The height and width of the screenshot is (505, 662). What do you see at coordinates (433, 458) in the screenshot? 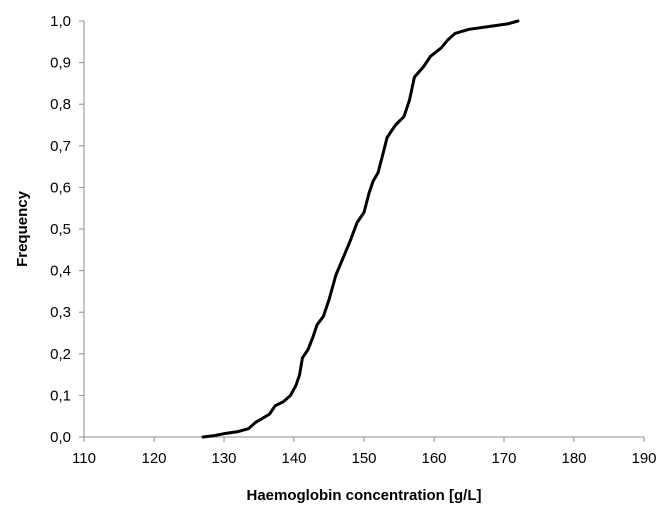
I see `x-tick-label: 160` at bounding box center [433, 458].